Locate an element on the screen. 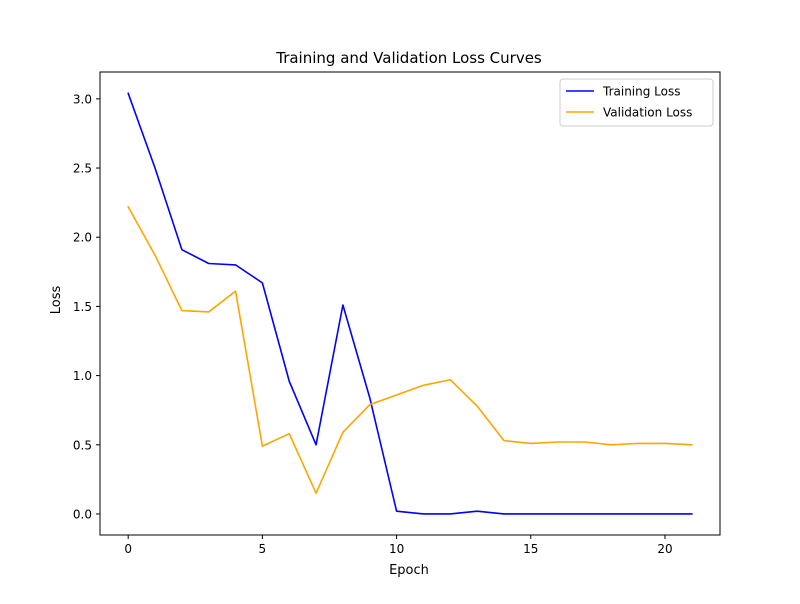 The image size is (800, 604). y-tick-label: 0.5 is located at coordinates (82, 445).